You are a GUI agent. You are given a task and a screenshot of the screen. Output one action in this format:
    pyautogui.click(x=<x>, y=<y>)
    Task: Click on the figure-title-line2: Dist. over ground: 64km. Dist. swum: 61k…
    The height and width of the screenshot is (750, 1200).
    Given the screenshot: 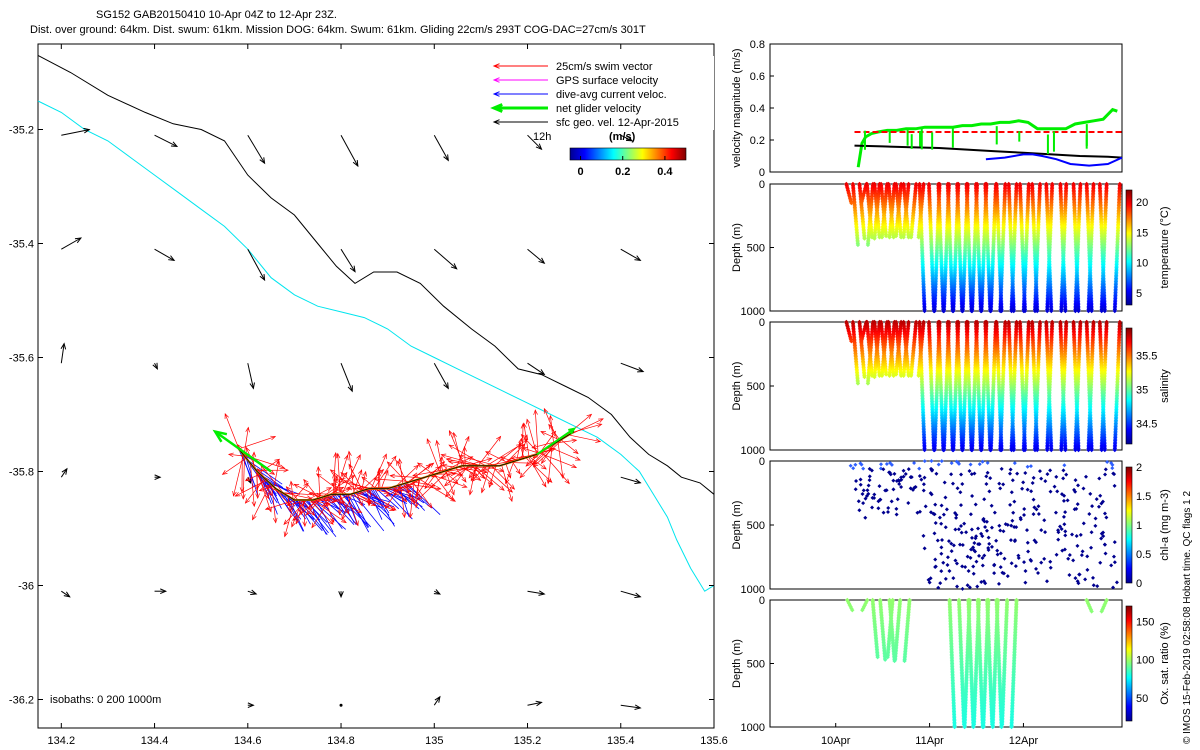 What is the action you would take?
    pyautogui.click(x=338, y=30)
    